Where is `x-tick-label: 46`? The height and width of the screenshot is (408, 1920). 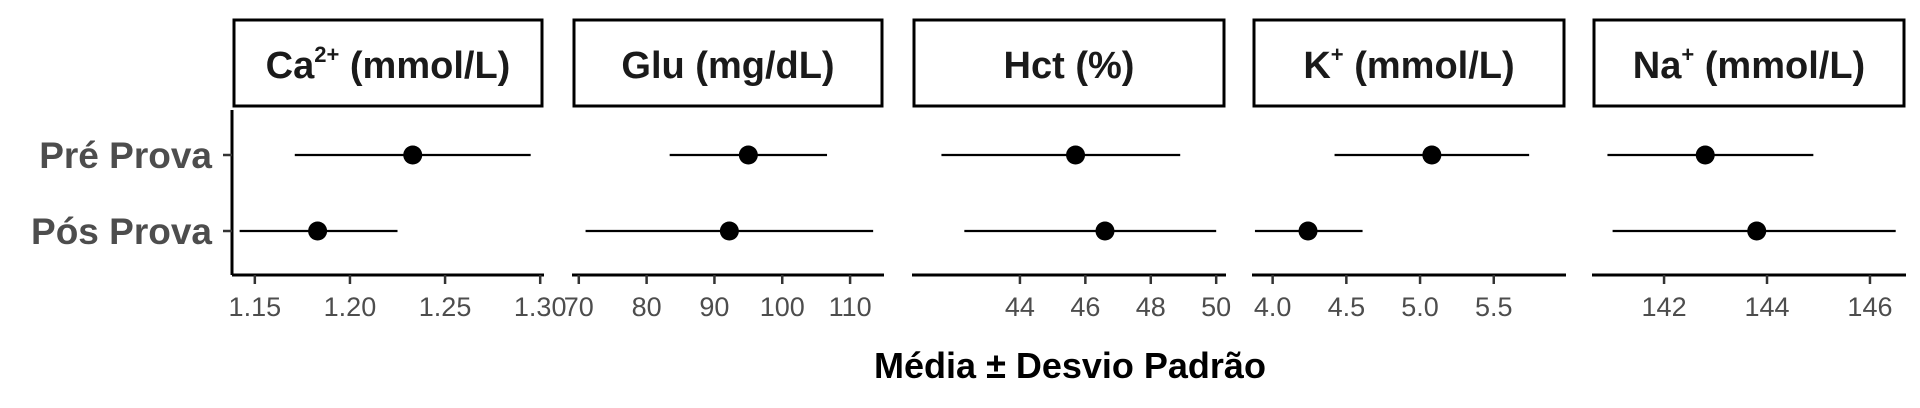 x-tick-label: 46 is located at coordinates (1085, 307).